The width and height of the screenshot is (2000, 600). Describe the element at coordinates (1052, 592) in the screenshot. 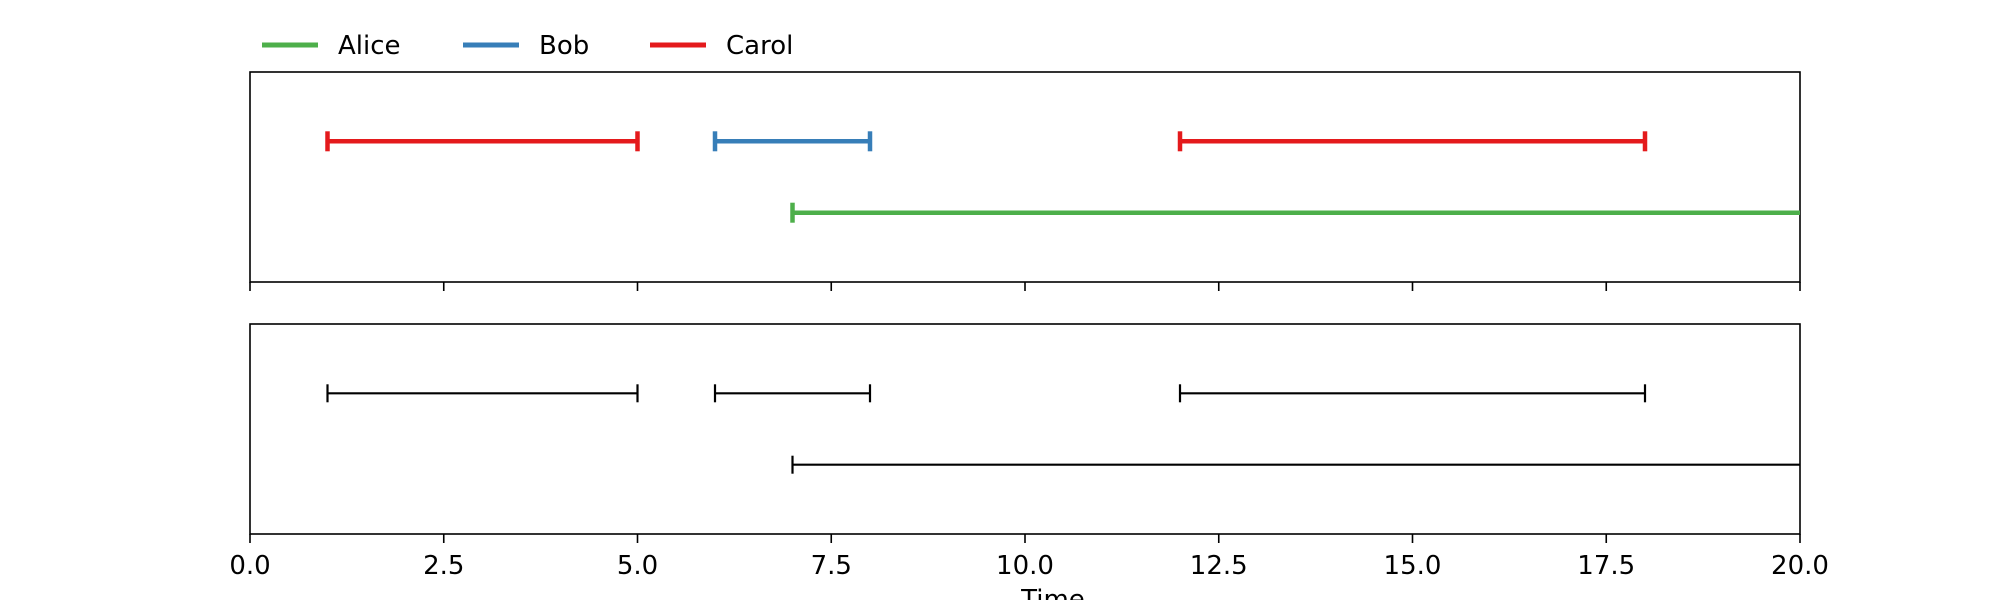

I see `x-axis-label: Time` at that location.